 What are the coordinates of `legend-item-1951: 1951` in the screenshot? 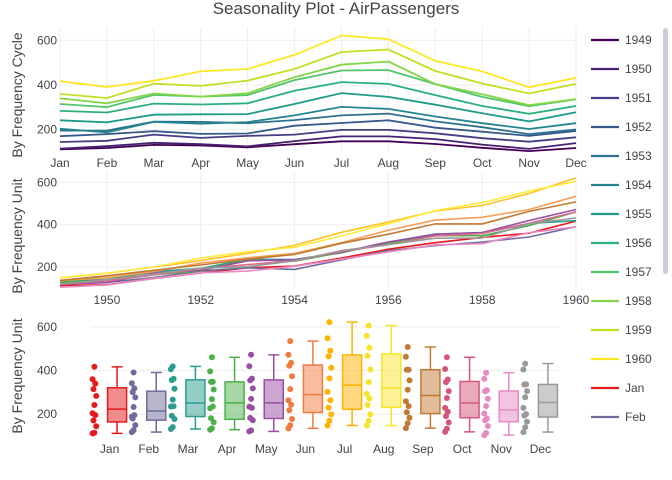 It's located at (621, 98).